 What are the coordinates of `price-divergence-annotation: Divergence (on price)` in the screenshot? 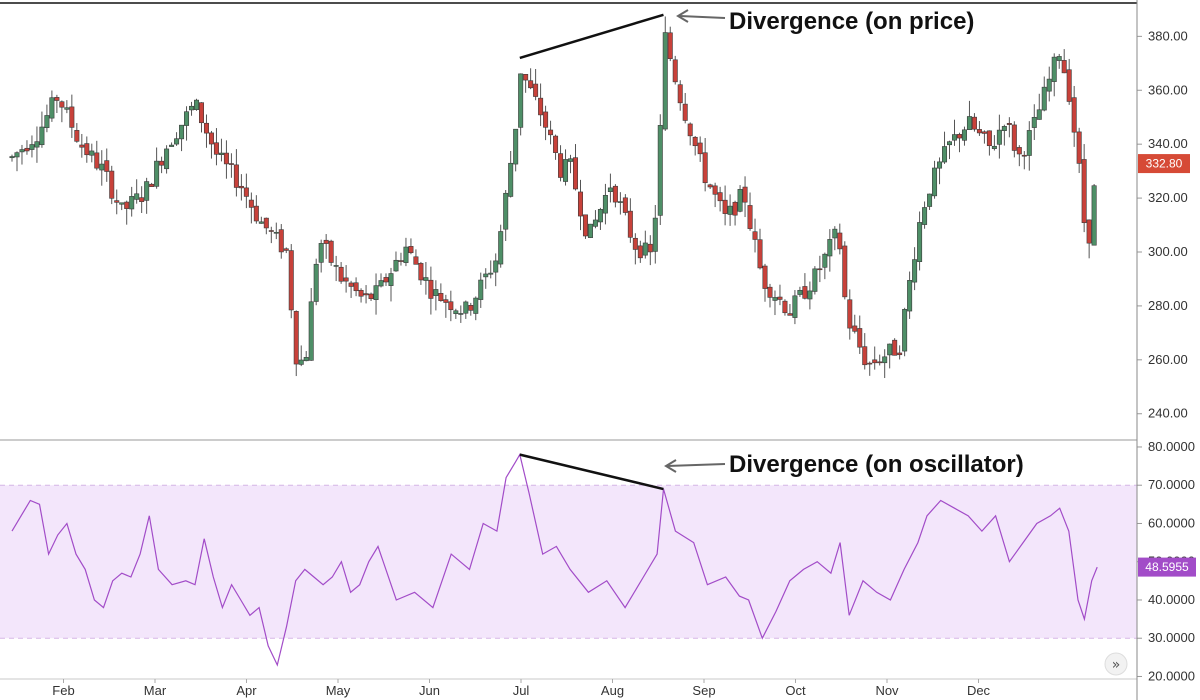 It's located at (851, 21).